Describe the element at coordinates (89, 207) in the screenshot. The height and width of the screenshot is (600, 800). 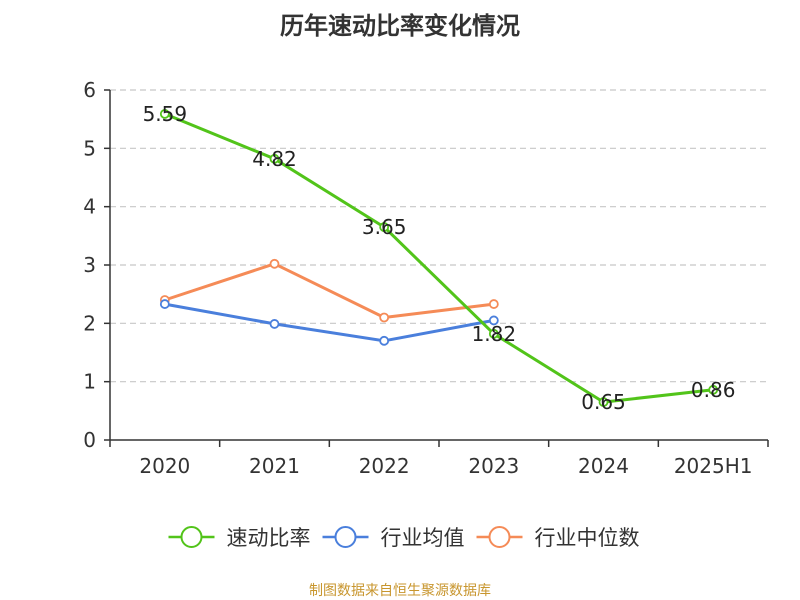
I see `y-tick-label: 4` at that location.